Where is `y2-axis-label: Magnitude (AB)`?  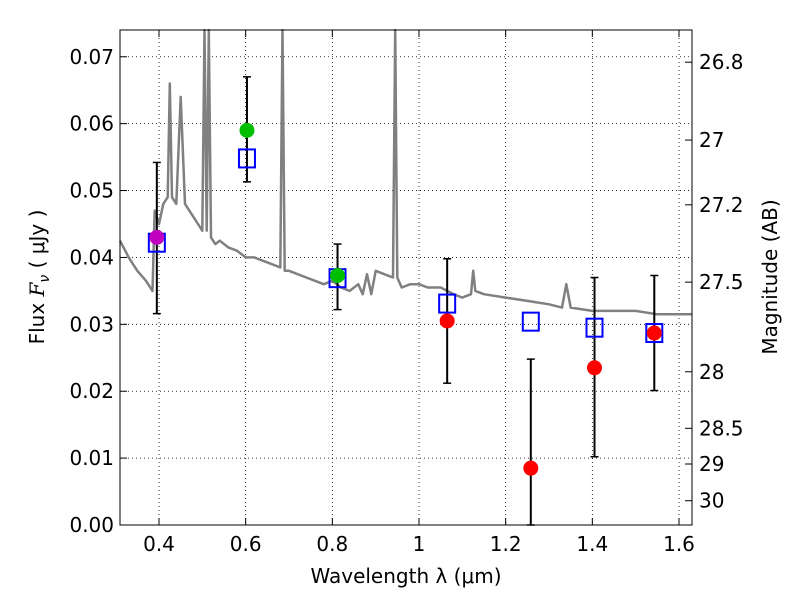 y2-axis-label: Magnitude (AB) is located at coordinates (770, 276).